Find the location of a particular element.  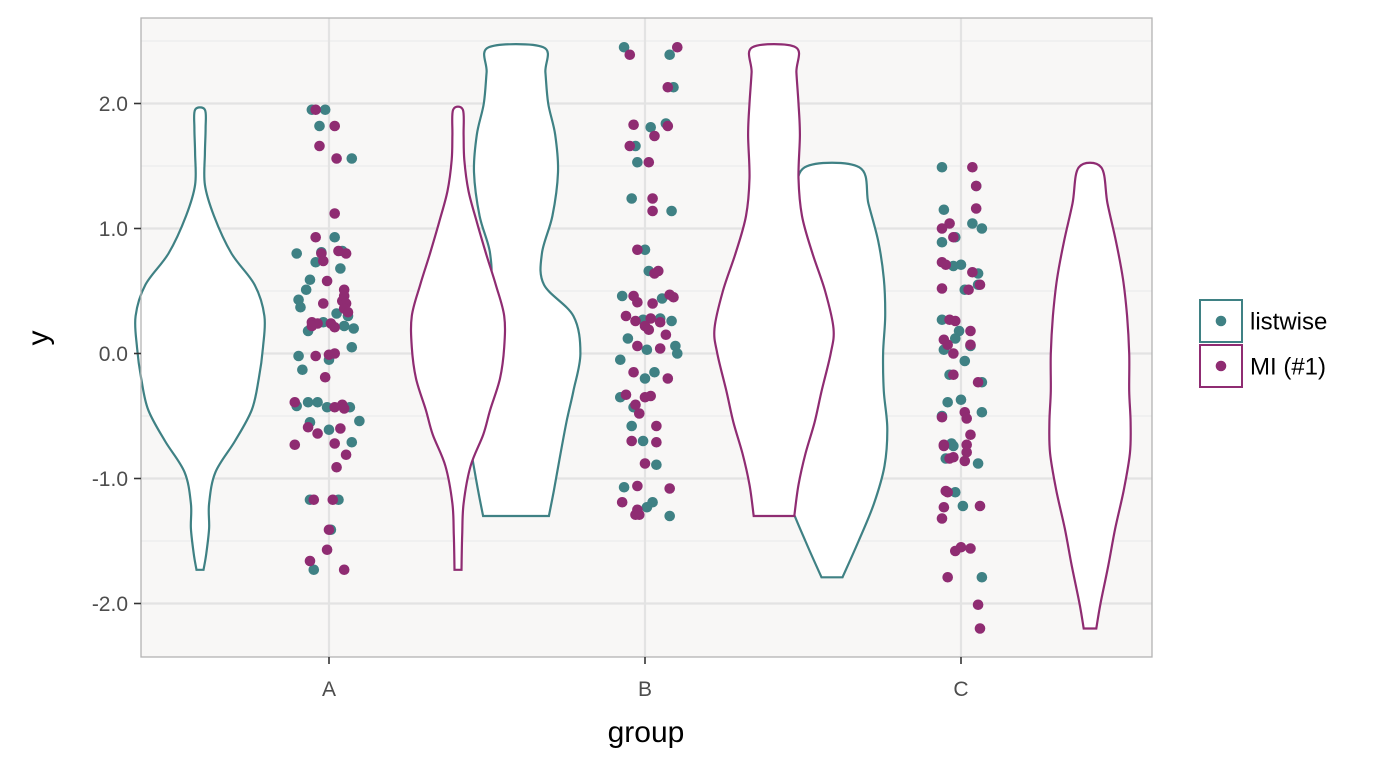

y-tick-label: 2.0 is located at coordinates (113, 104).